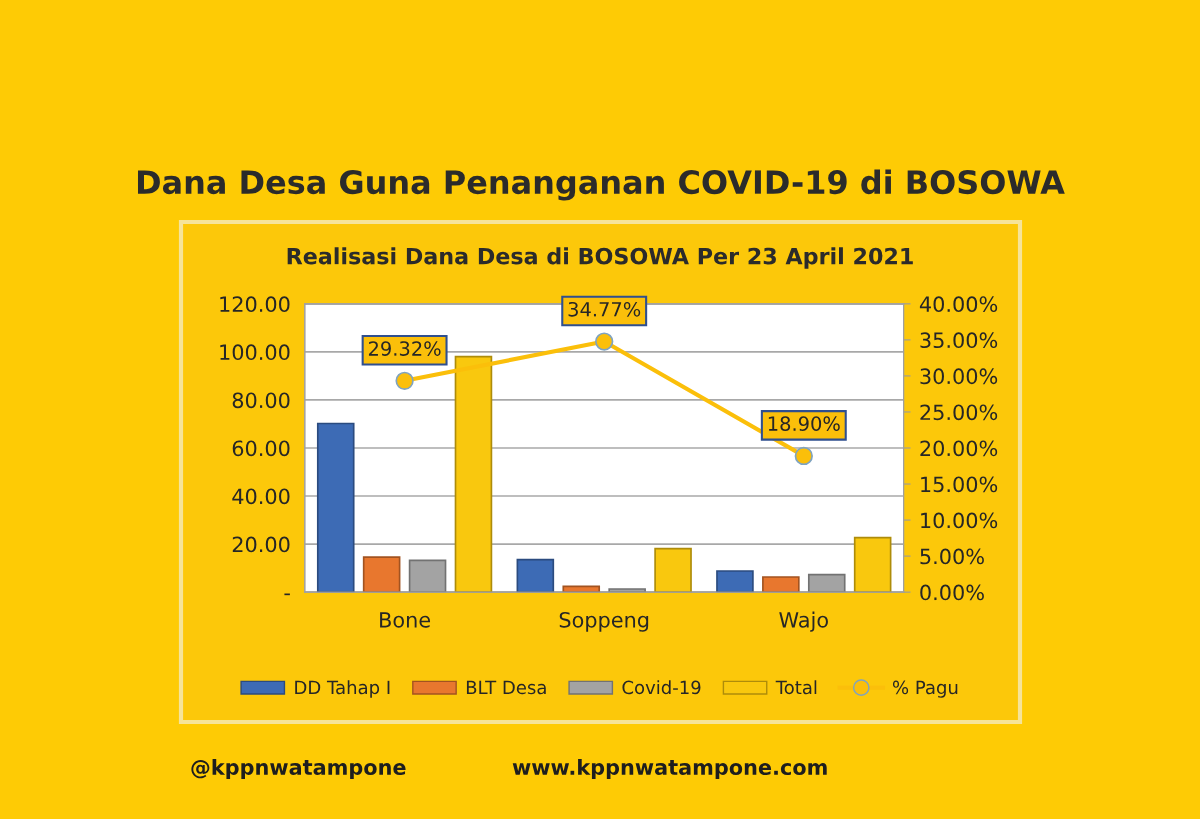 Image resolution: width=1200 pixels, height=819 pixels. I want to click on data-label: 34.77%, so click(604, 309).